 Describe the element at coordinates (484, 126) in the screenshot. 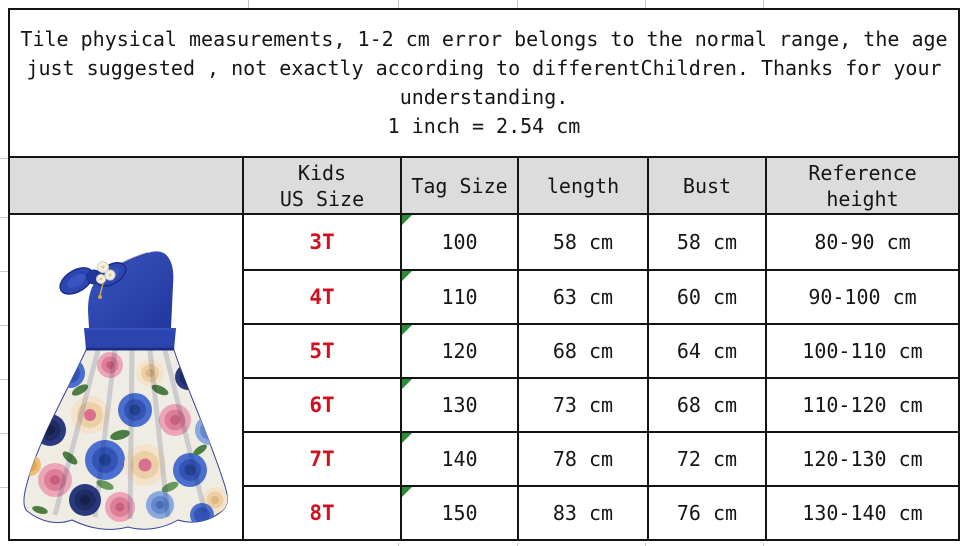

I see `inch-conversion-note: 1 inch = 2.54 cm` at that location.